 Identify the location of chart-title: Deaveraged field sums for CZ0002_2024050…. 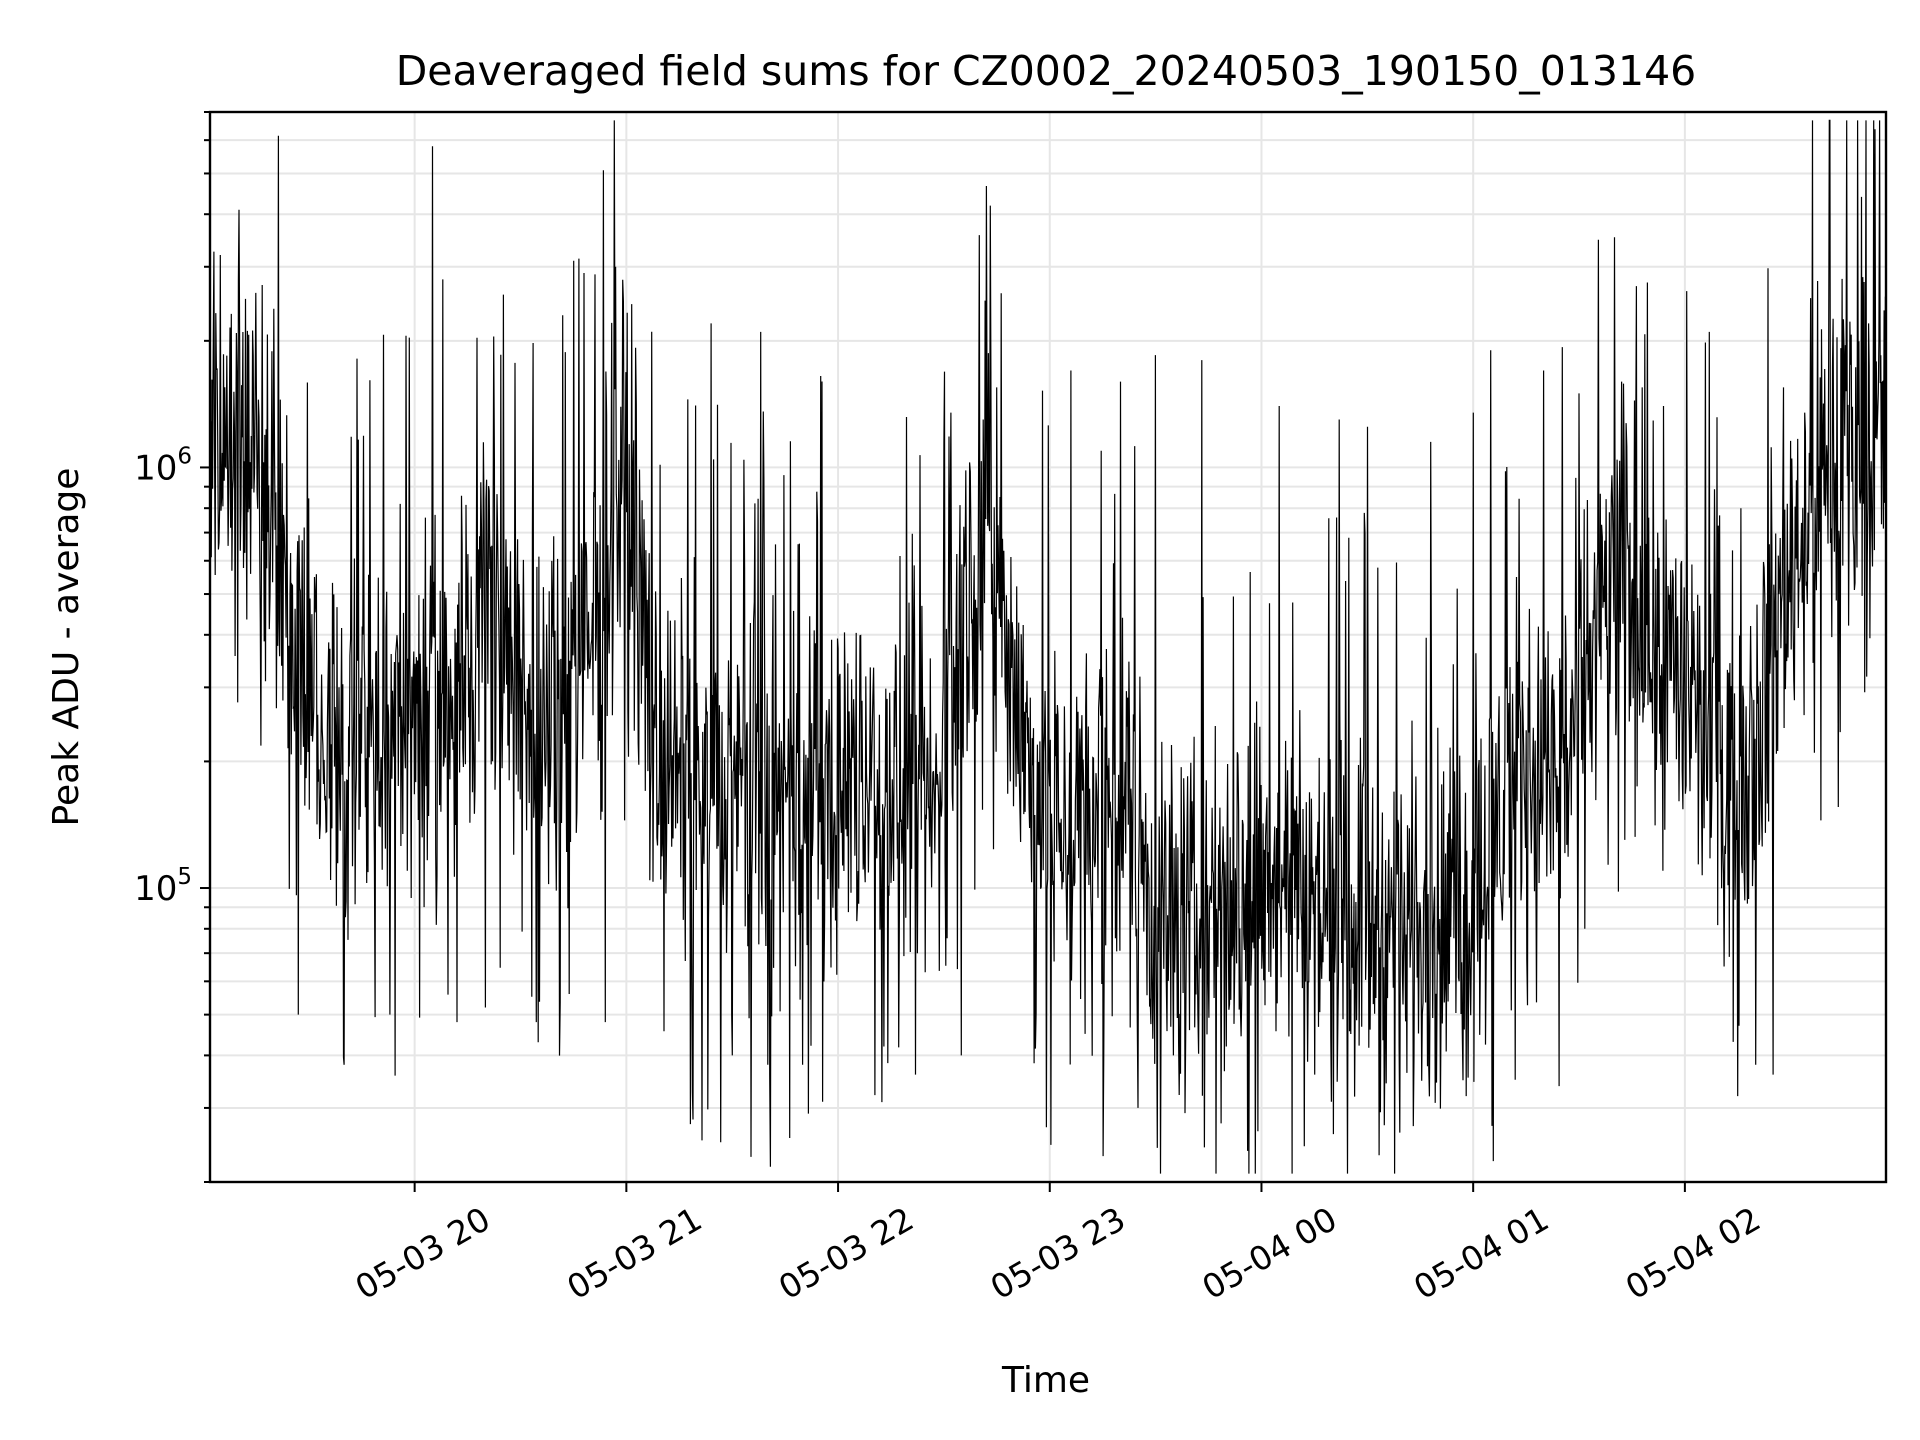
(1046, 71).